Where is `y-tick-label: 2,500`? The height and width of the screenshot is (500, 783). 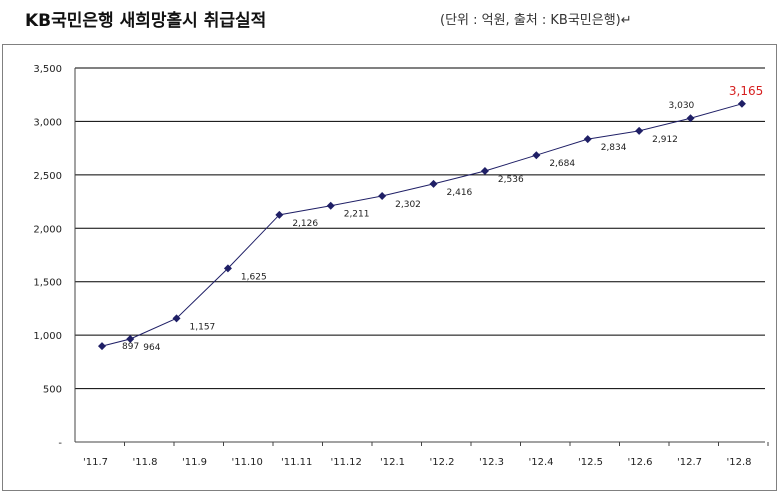
y-tick-label: 2,500 is located at coordinates (47, 176).